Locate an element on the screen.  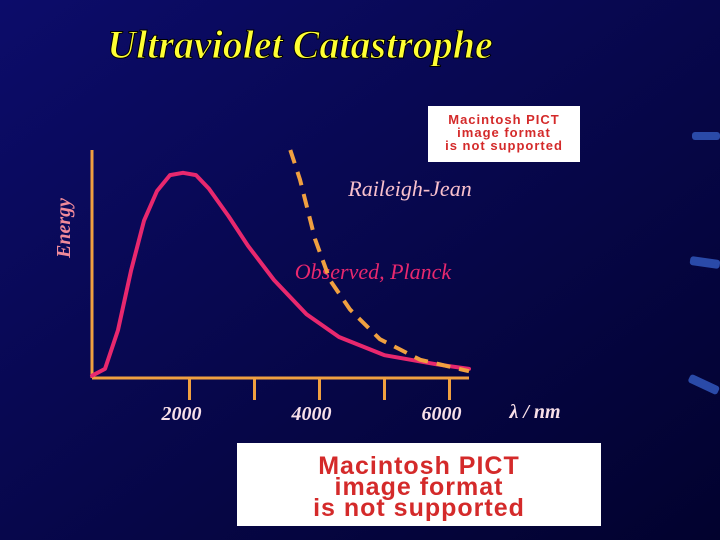
series-label: Raileigh-Jean is located at coordinates (409, 188).